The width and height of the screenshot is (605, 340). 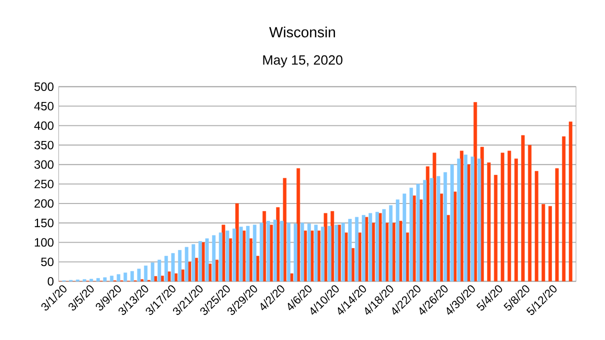 I want to click on chart-title: Wisconsin, so click(x=302, y=32).